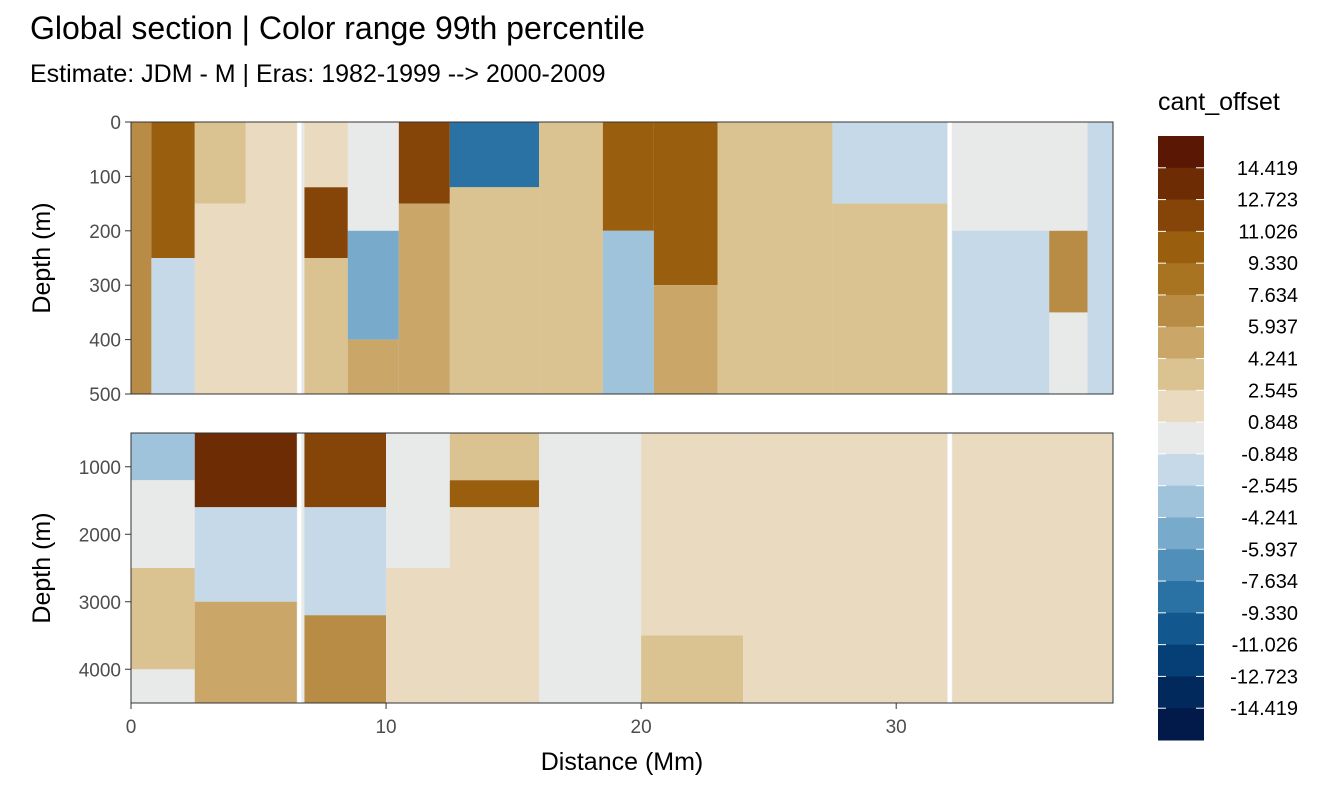 The image size is (1344, 806). What do you see at coordinates (1273, 296) in the screenshot?
I see `legend-label: 7.634` at bounding box center [1273, 296].